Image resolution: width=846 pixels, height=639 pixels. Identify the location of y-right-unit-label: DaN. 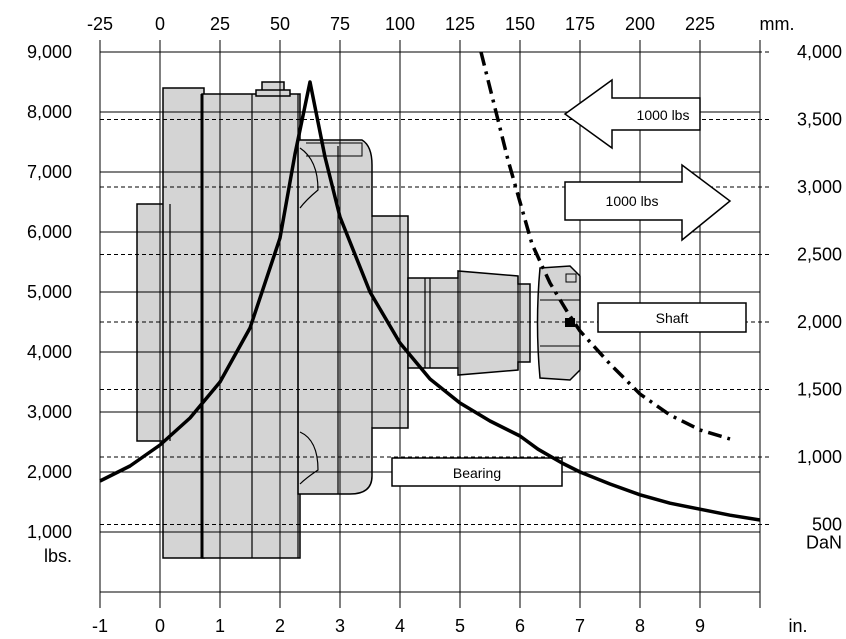
(824, 543).